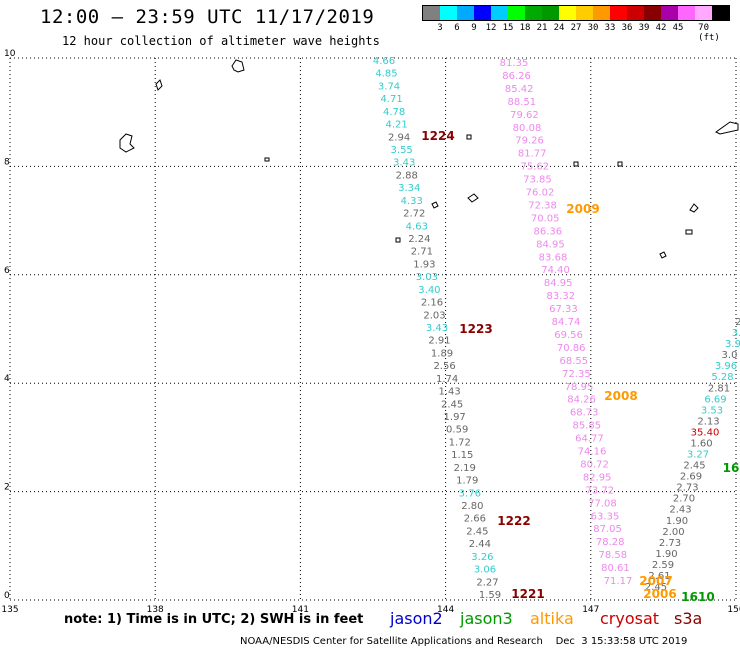 The image size is (740, 650). I want to click on scale-label: 70 (ft), so click(709, 33).